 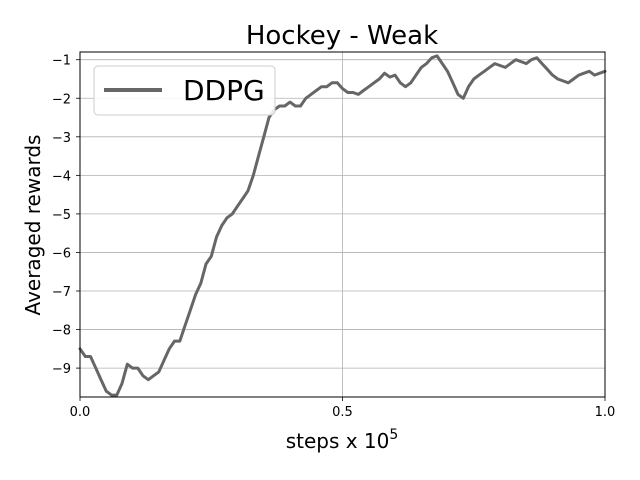 What do you see at coordinates (61, 99) in the screenshot?
I see `y-tick-label: −2` at bounding box center [61, 99].